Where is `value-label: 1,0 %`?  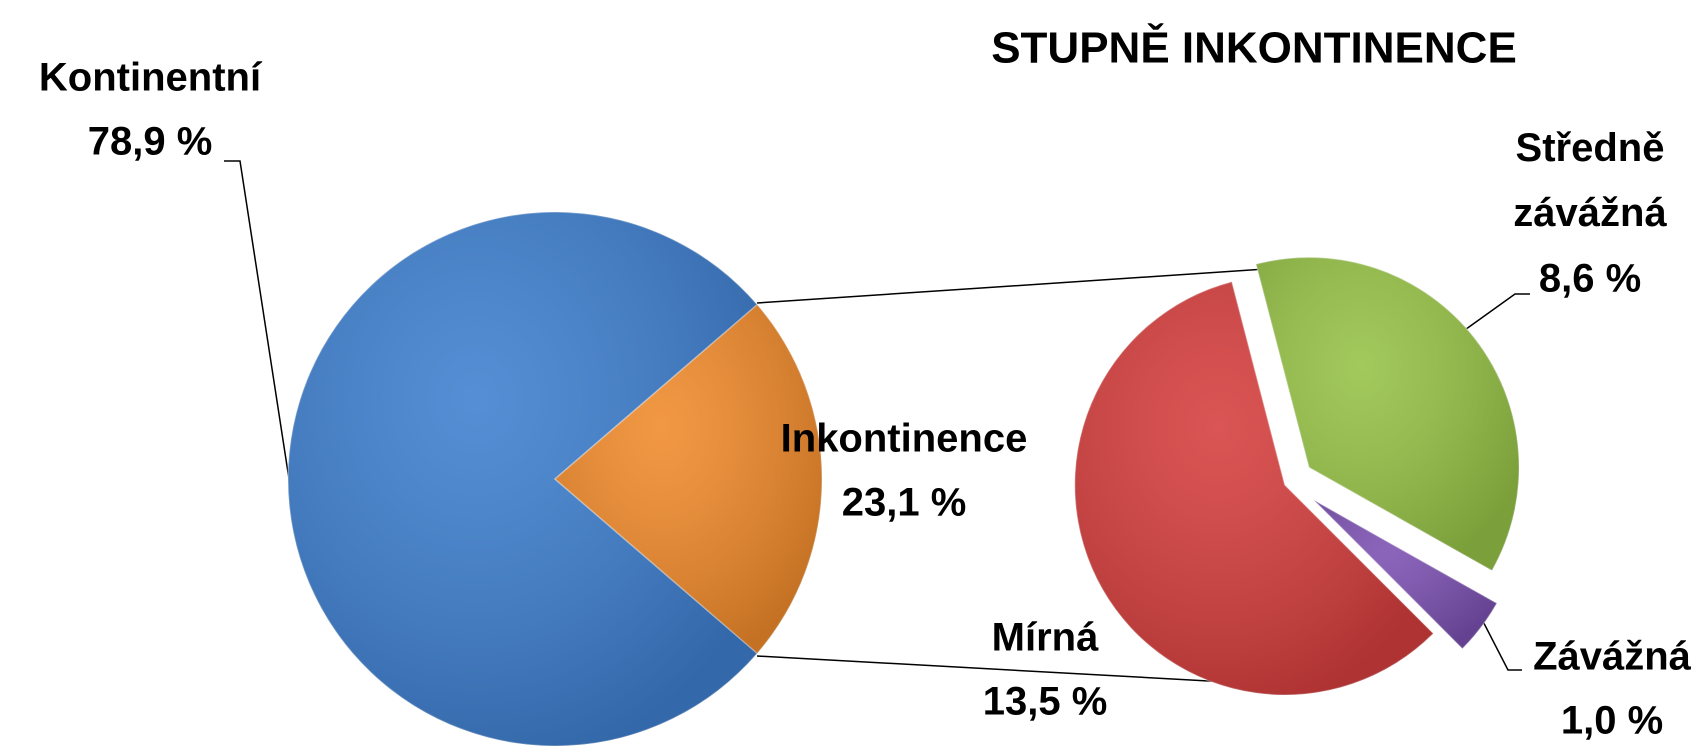
value-label: 1,0 % is located at coordinates (1612, 721).